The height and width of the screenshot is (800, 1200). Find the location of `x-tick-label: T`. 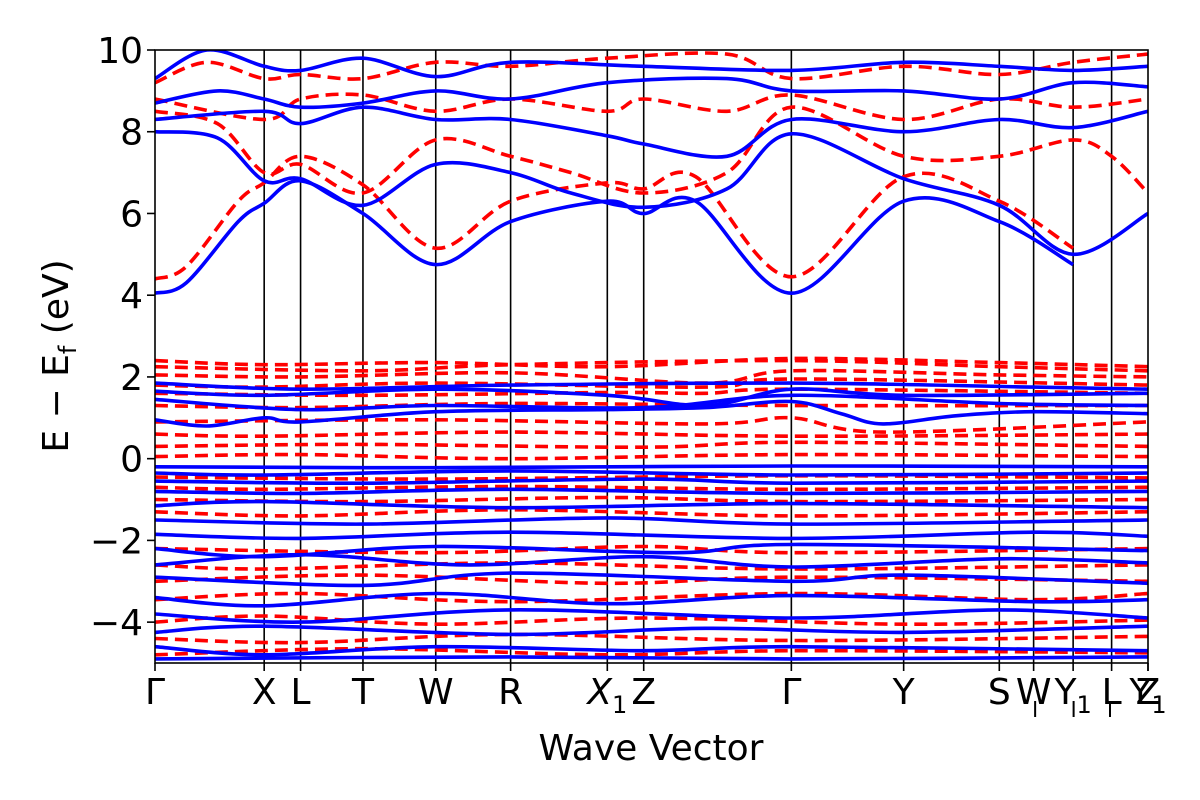

x-tick-label: T is located at coordinates (363, 692).